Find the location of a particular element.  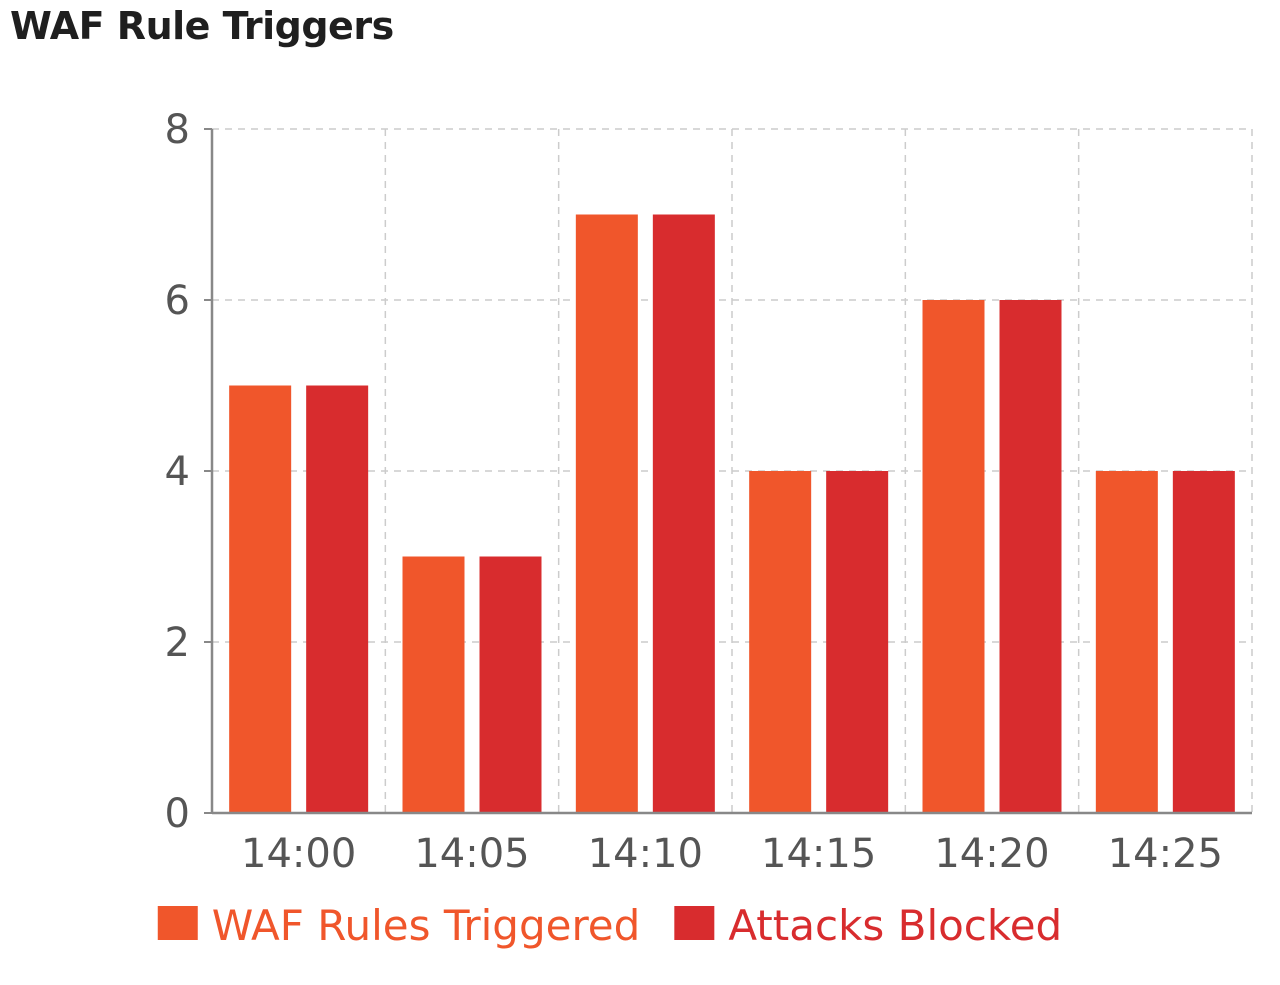

x-tick-label: 14:20 is located at coordinates (991, 854).